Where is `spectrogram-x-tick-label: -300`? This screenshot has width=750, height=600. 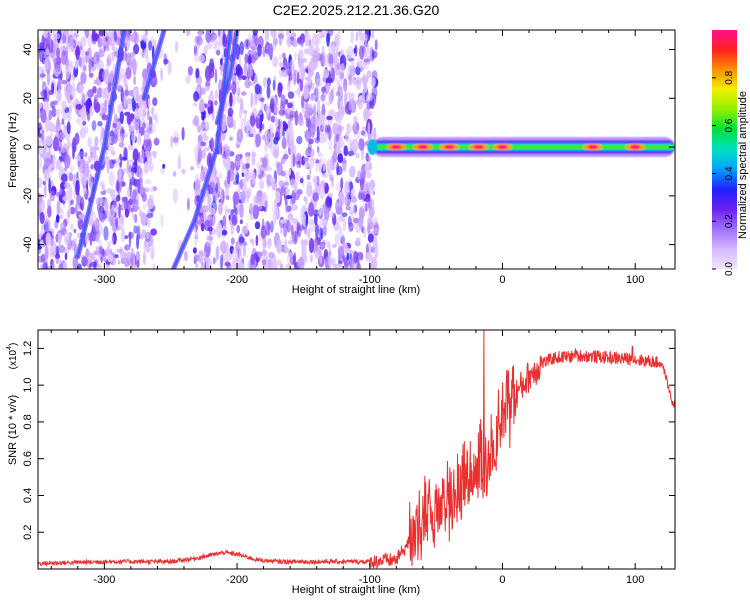
spectrogram-x-tick-label: -300 is located at coordinates (104, 280).